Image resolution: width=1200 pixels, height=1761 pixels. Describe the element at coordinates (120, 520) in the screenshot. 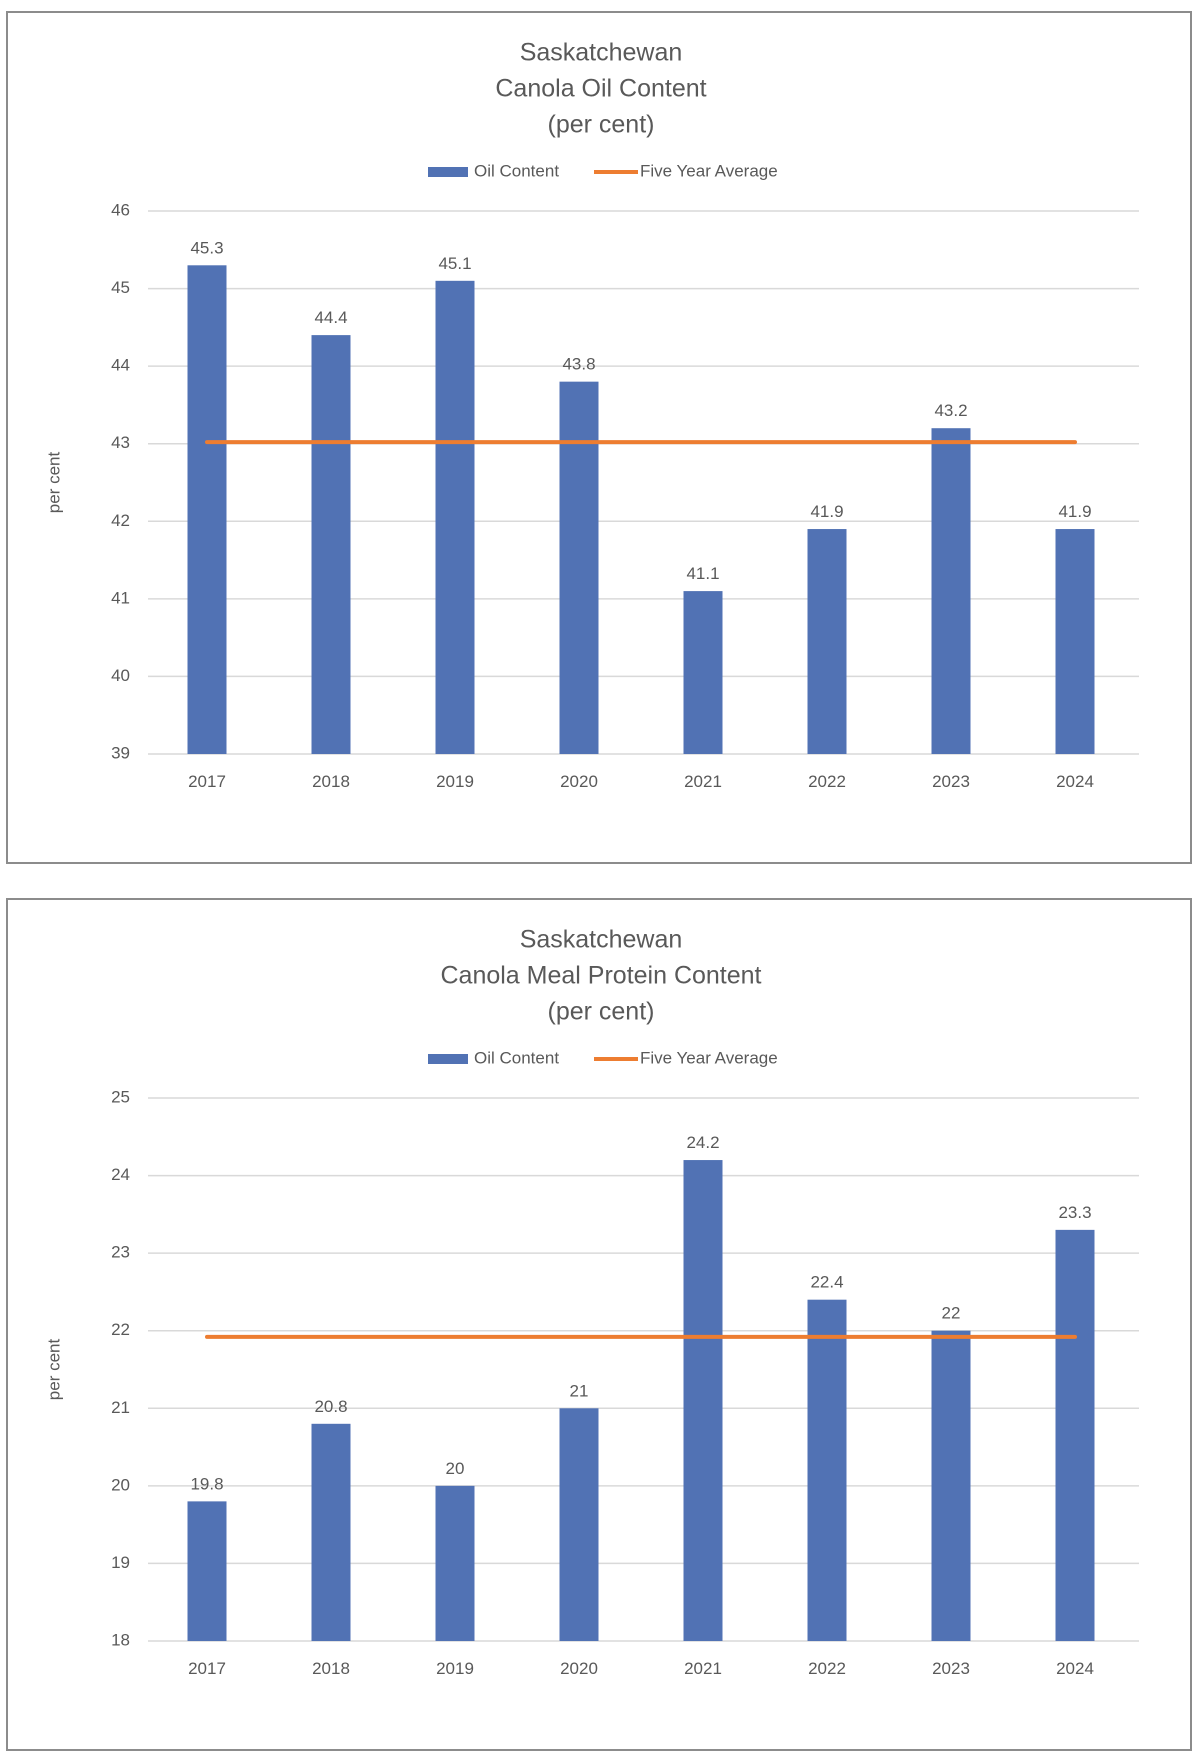

I see `y-tick-label: 42` at that location.